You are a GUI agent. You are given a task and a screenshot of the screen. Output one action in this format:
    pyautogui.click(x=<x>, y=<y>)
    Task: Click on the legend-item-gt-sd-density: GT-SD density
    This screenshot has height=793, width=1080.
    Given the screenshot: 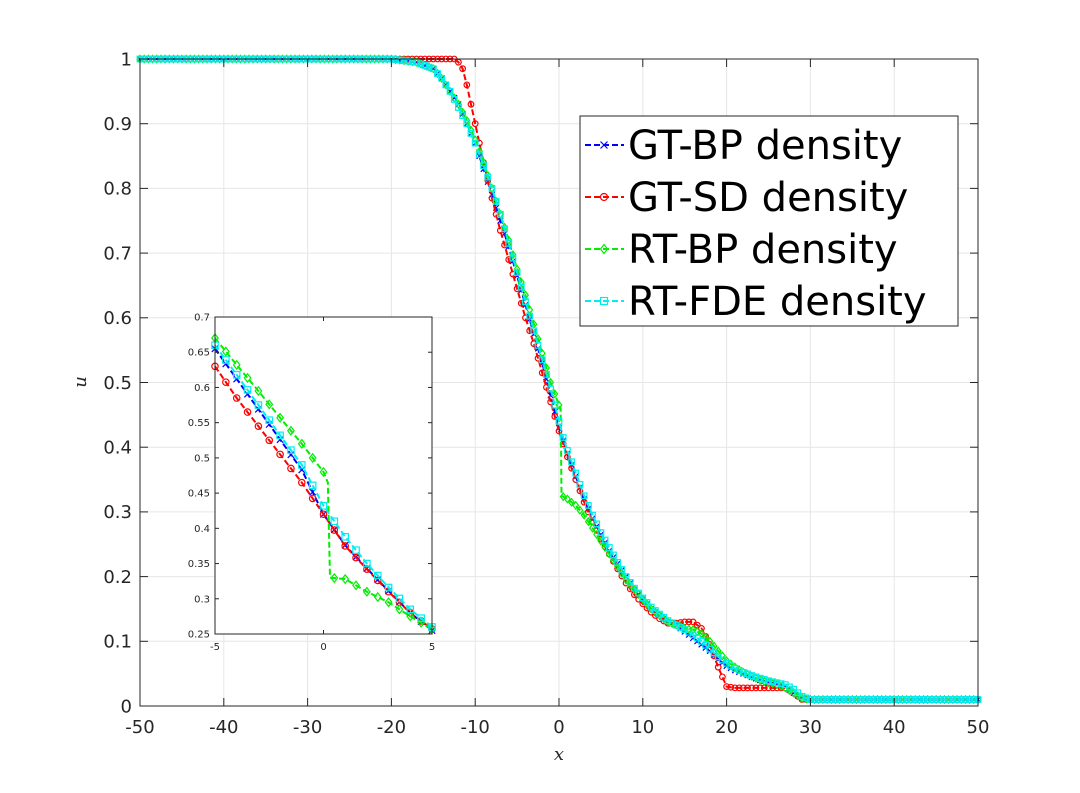 What is the action you would take?
    pyautogui.click(x=746, y=198)
    